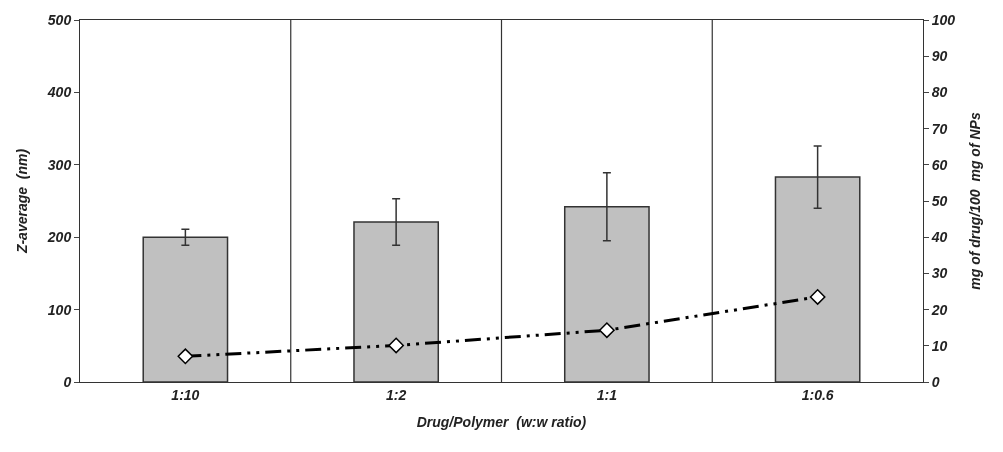 This screenshot has height=452, width=1003. I want to click on y2-tick-label: 40, so click(939, 237).